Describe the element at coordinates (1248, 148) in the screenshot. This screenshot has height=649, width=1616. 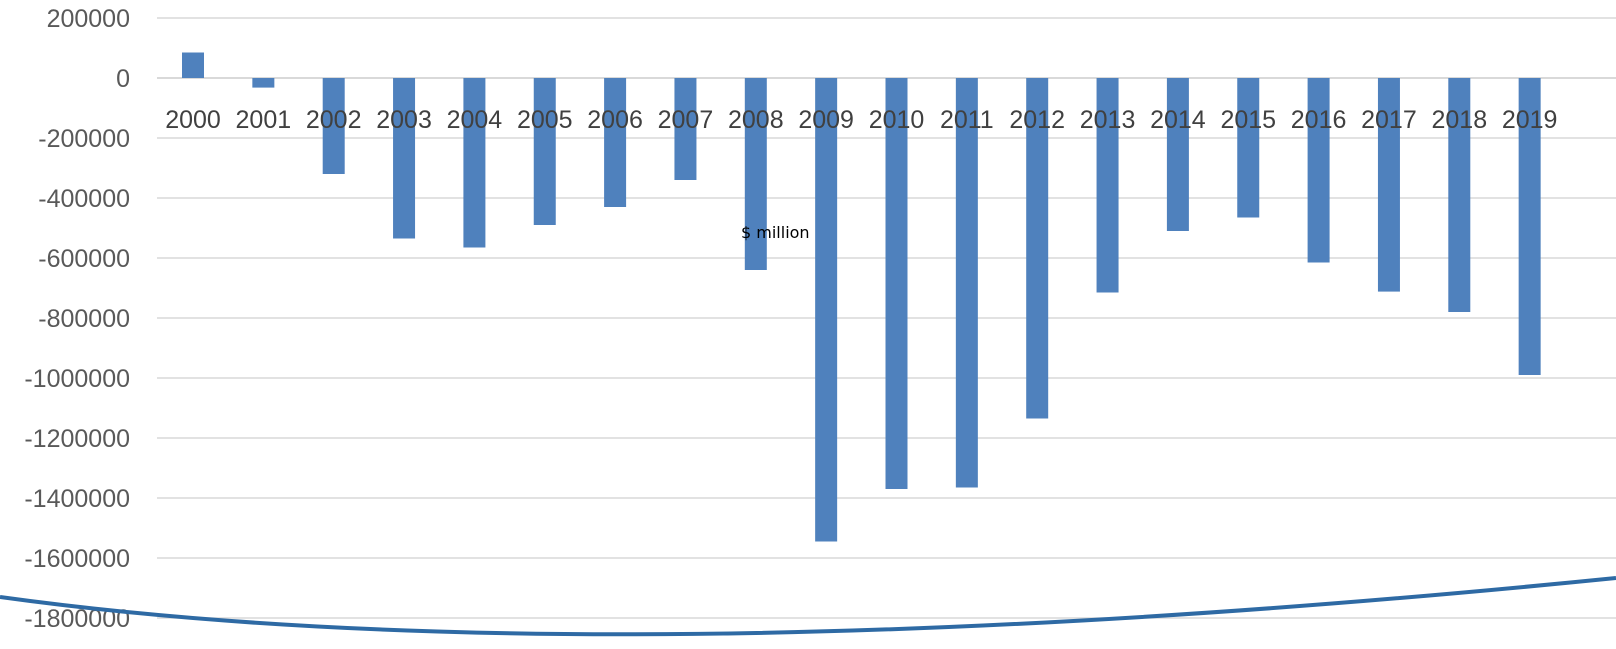
I see `bar-2015` at that location.